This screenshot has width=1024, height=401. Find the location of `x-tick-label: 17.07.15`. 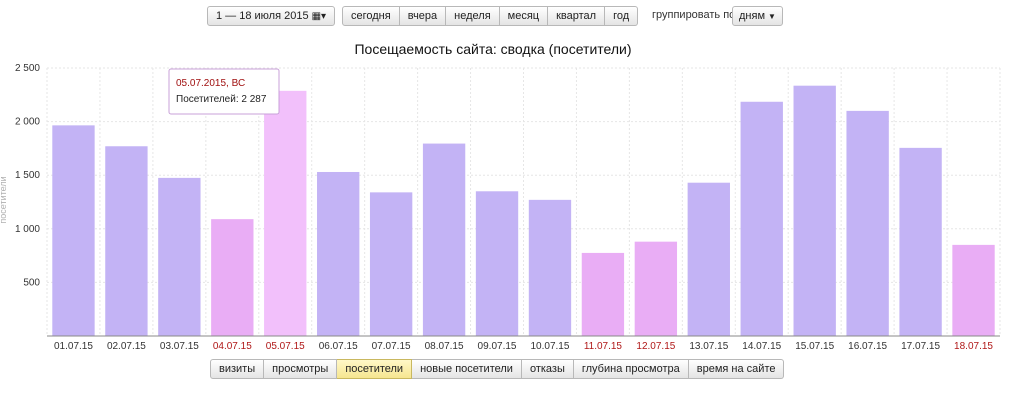

x-tick-label: 17.07.15 is located at coordinates (920, 346).